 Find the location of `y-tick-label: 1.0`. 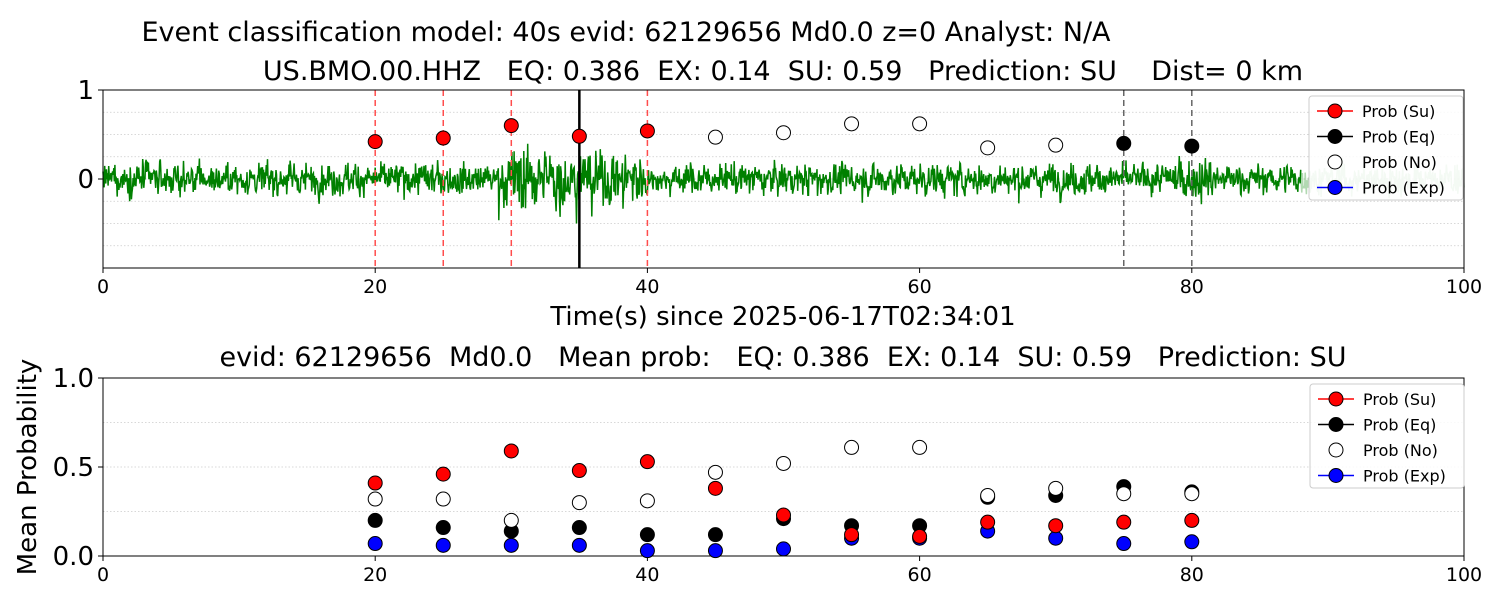

y-tick-label: 1.0 is located at coordinates (73, 379).